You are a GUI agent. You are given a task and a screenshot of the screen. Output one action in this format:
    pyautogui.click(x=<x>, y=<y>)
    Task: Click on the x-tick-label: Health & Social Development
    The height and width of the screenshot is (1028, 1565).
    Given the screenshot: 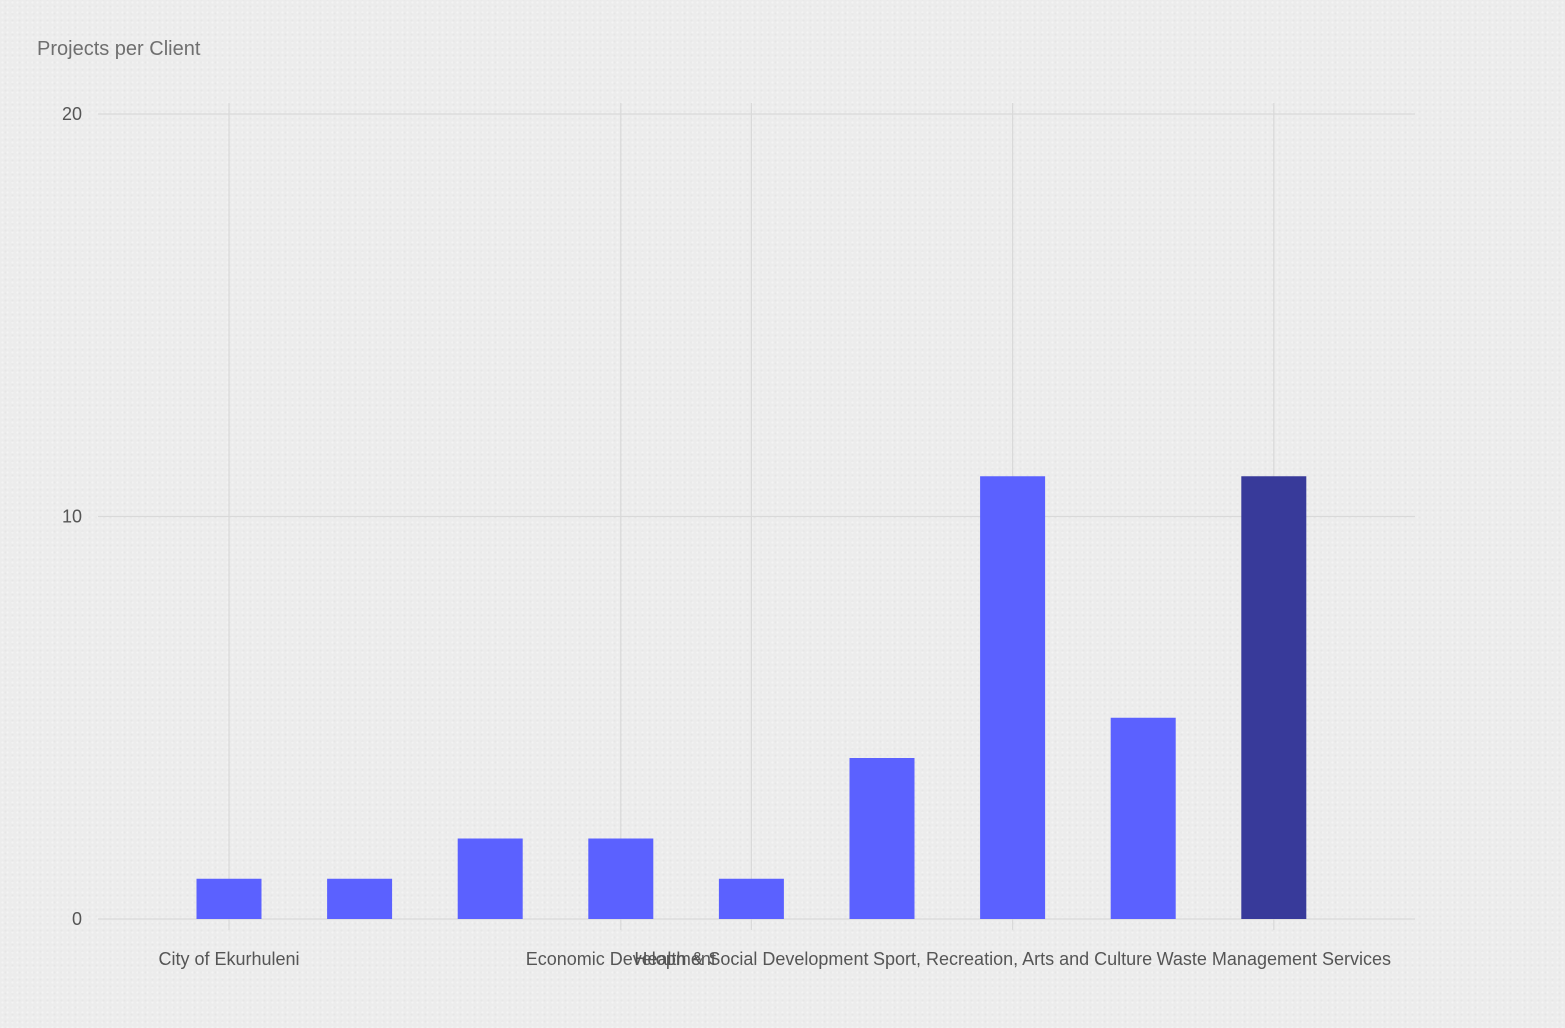 What is the action you would take?
    pyautogui.click(x=751, y=959)
    